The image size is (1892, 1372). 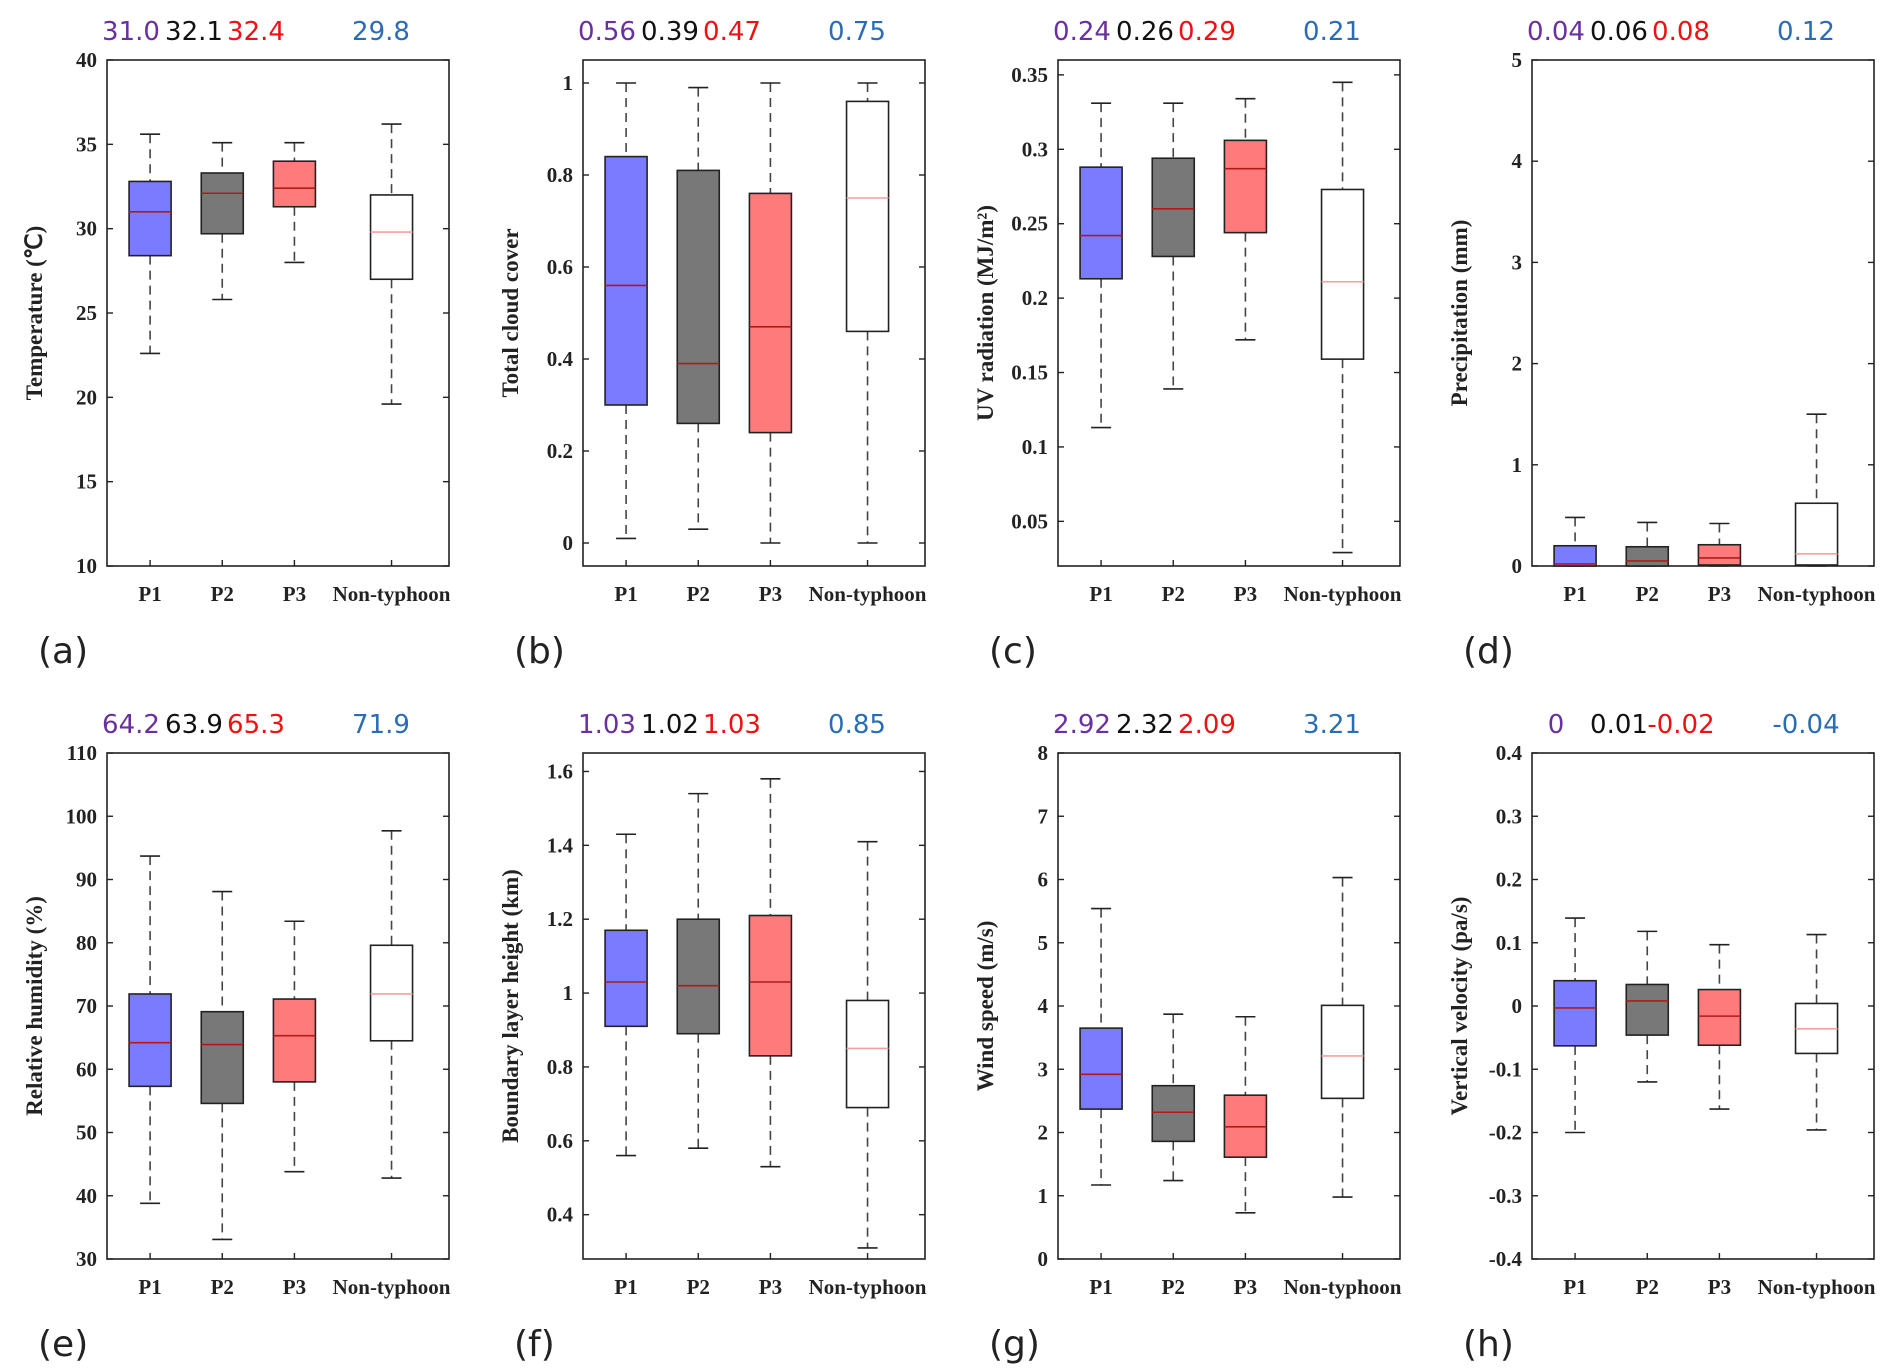 I want to click on mean-value-p3: -0.02, so click(x=1680, y=725).